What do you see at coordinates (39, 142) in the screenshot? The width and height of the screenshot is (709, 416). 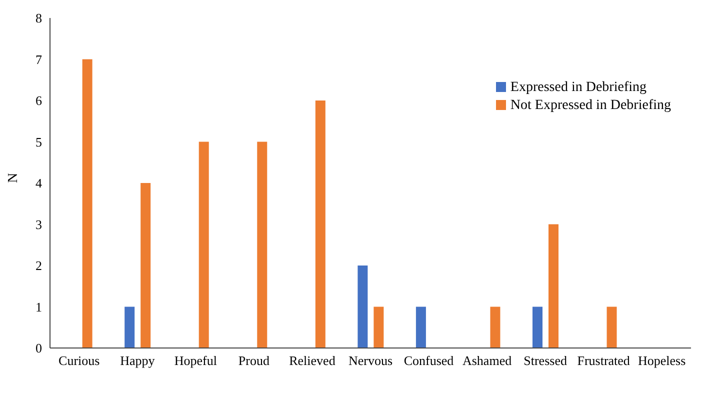 I see `y-tick-label: 5` at bounding box center [39, 142].